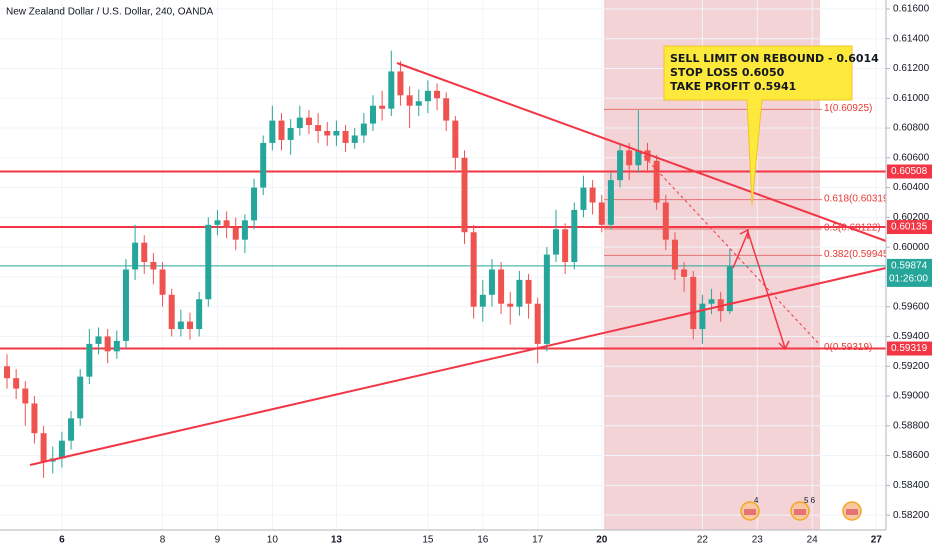  I want to click on x-tick-label: 8, so click(163, 540).